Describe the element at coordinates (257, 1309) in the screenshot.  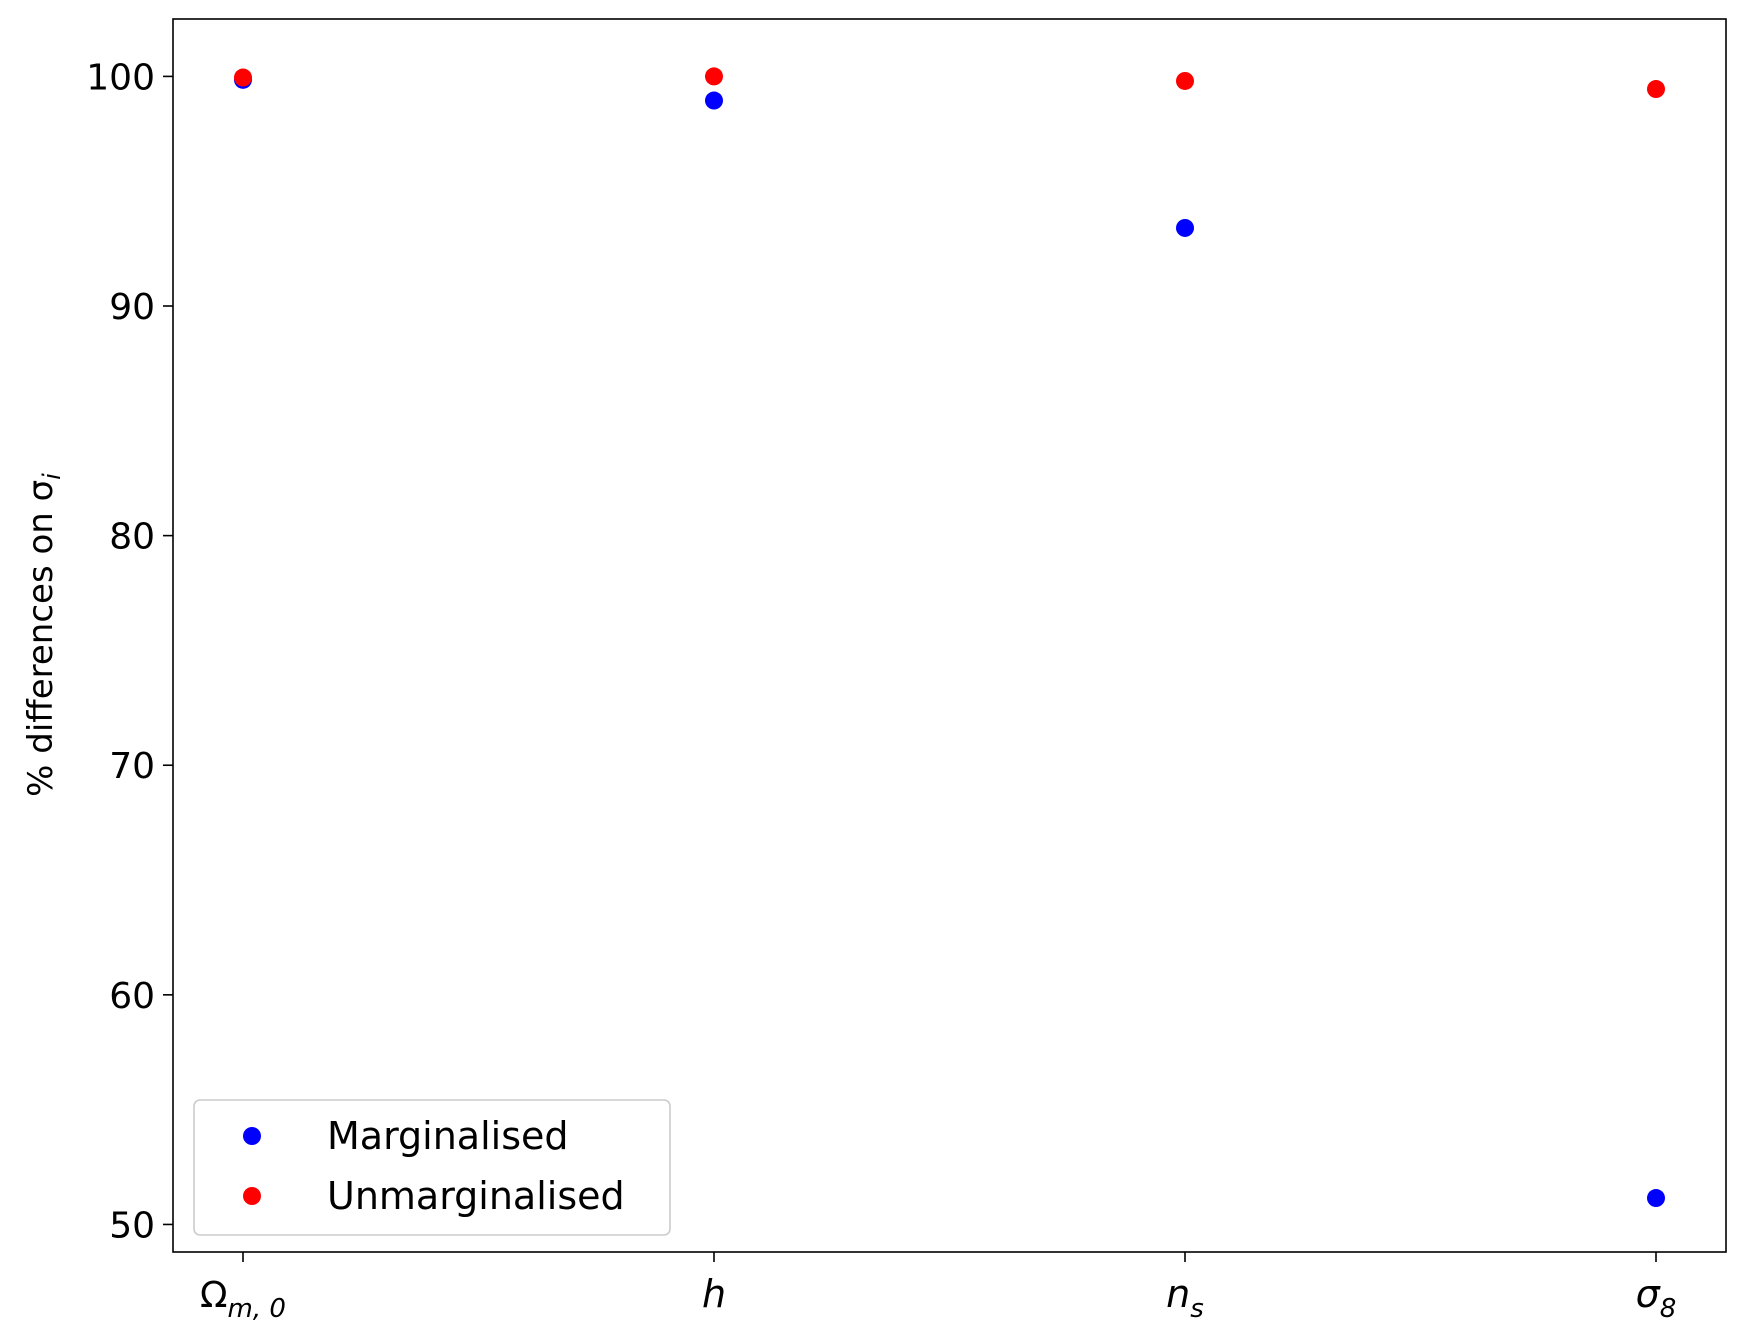
I see `x-tick-label-subscript: m, 0` at that location.